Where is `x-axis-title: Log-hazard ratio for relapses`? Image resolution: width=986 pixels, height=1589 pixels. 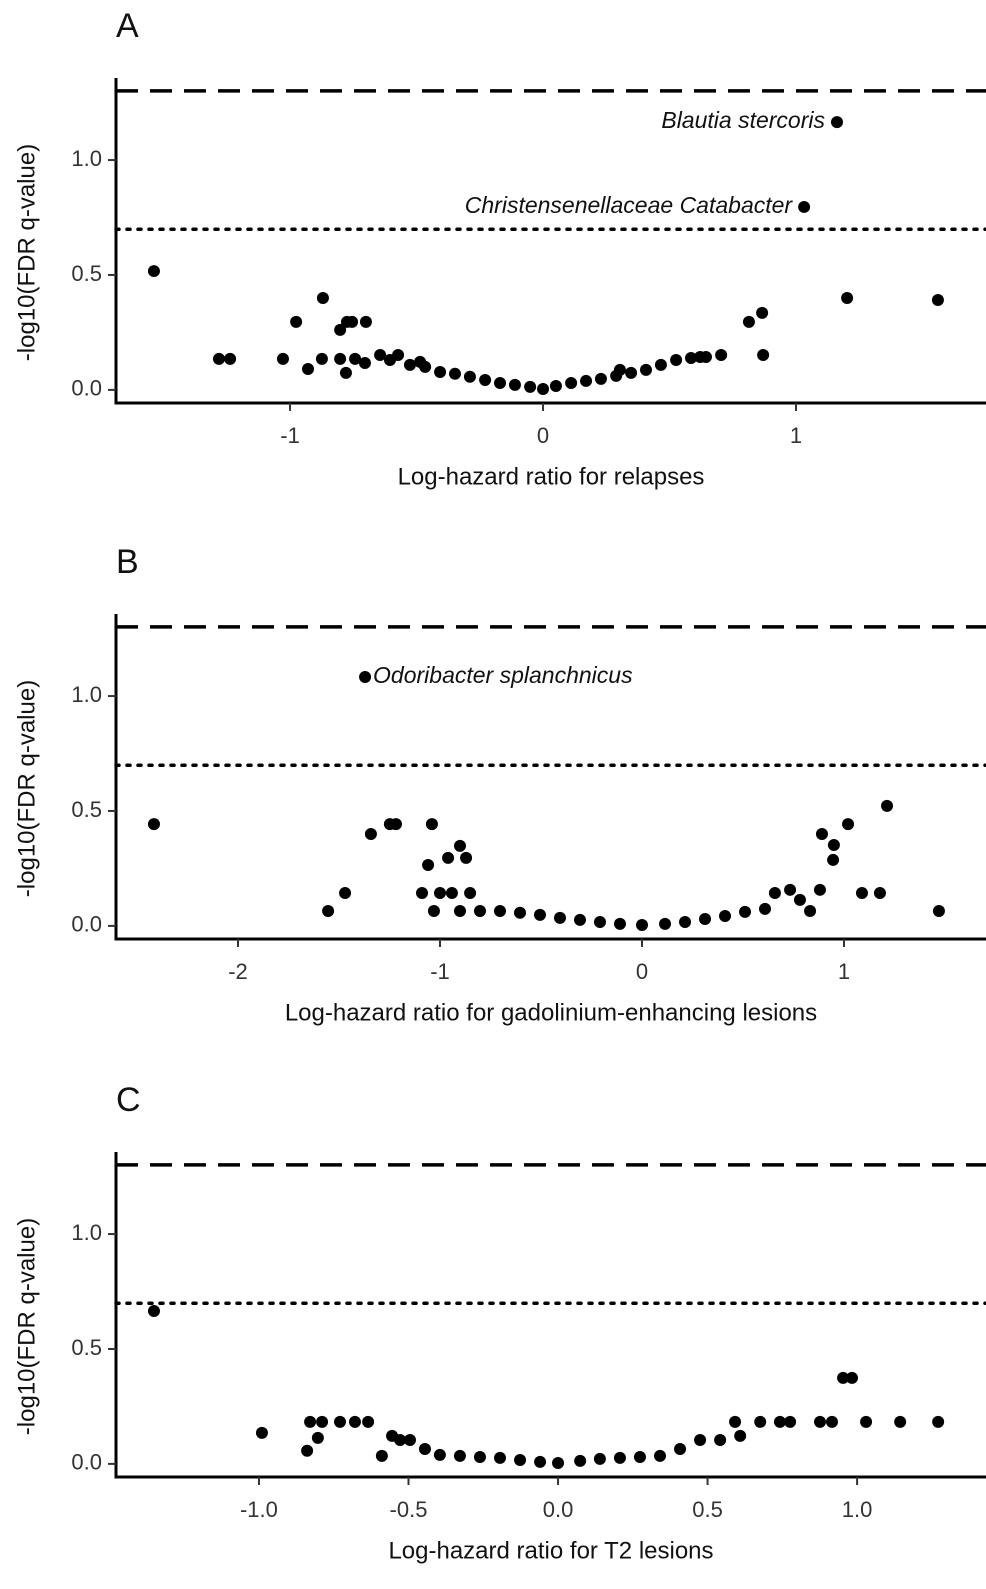
x-axis-title: Log-hazard ratio for relapses is located at coordinates (551, 476).